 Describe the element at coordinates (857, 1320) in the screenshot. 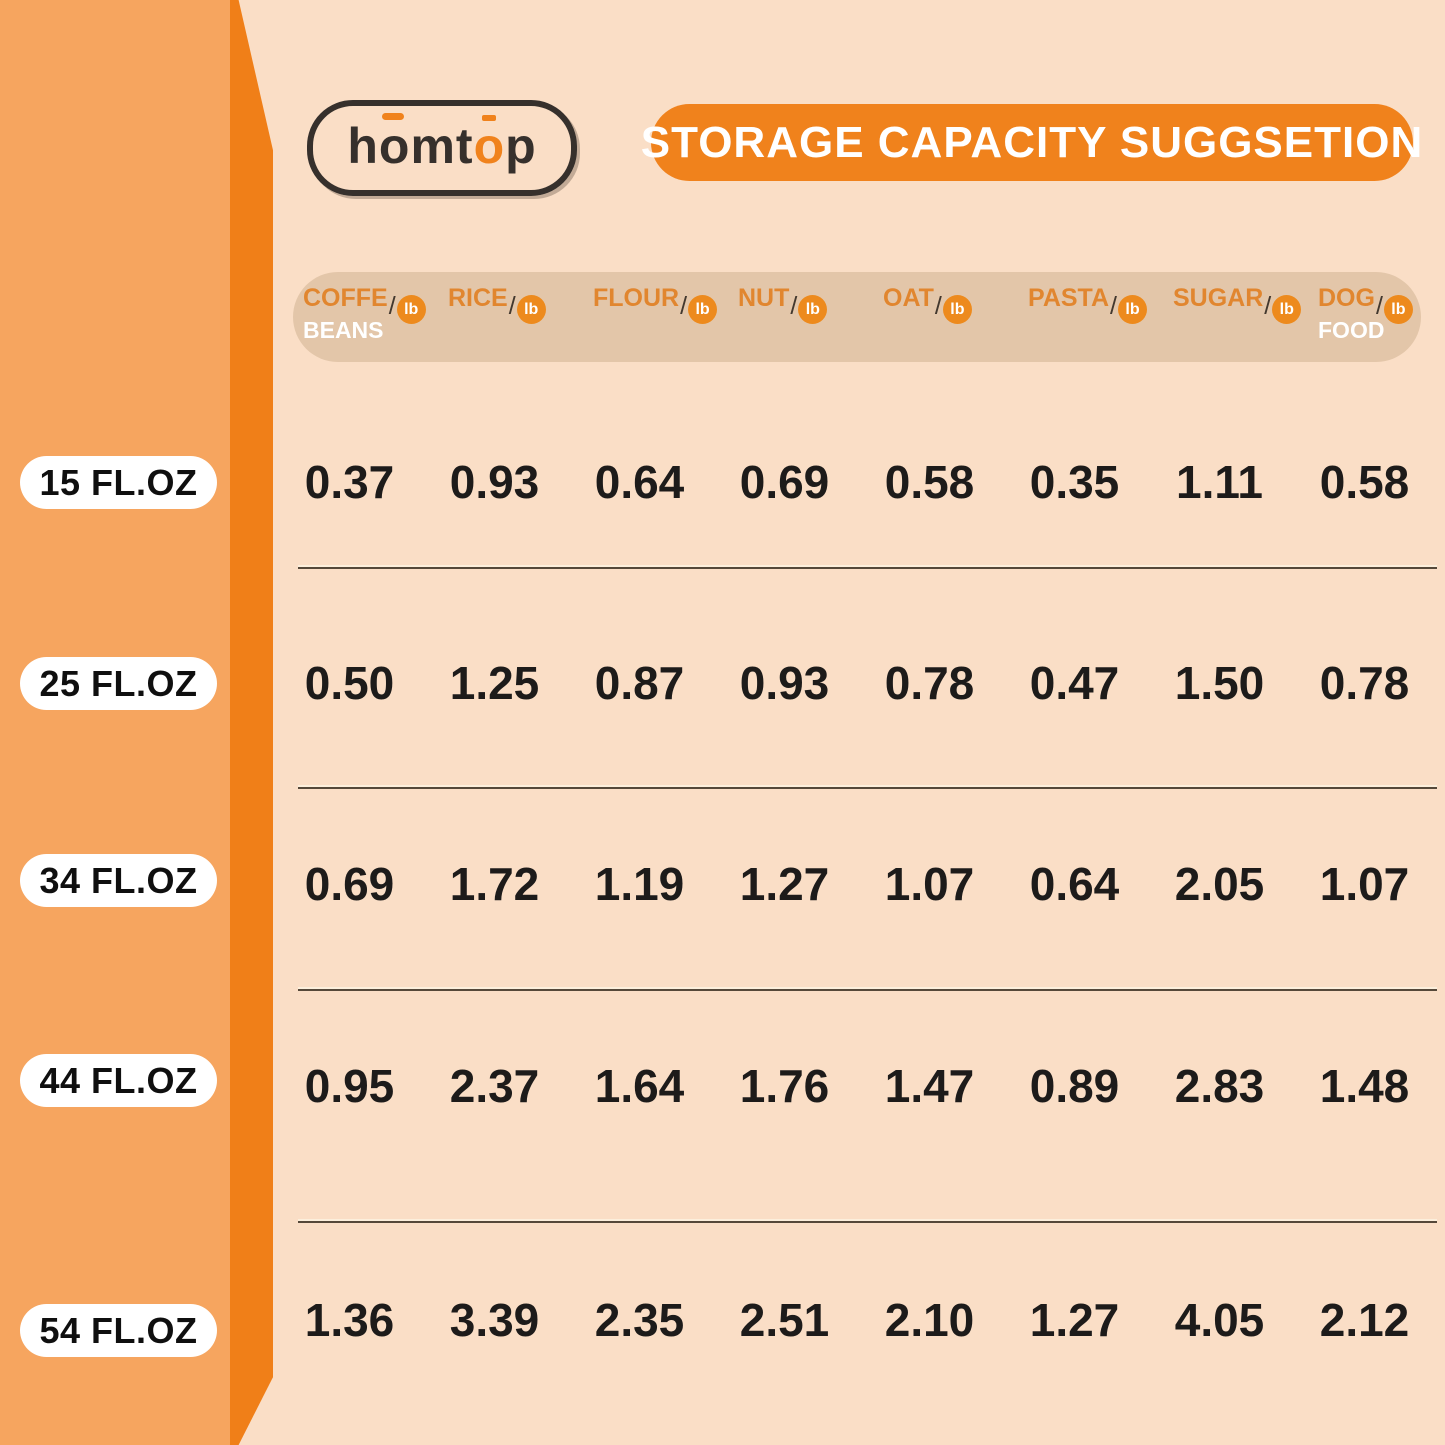

I see `table-row: 1.36 3.39 2.35 2.51 2.10 1.27 4.05 2.12` at that location.